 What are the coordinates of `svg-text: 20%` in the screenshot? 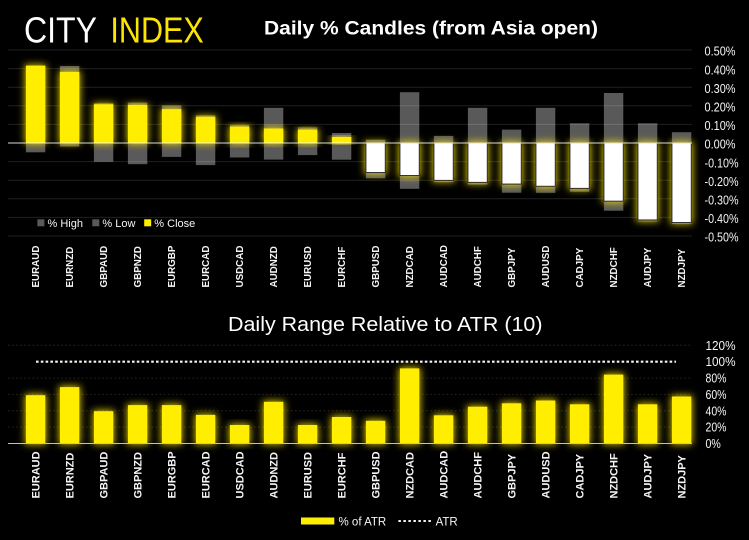 It's located at (716, 427).